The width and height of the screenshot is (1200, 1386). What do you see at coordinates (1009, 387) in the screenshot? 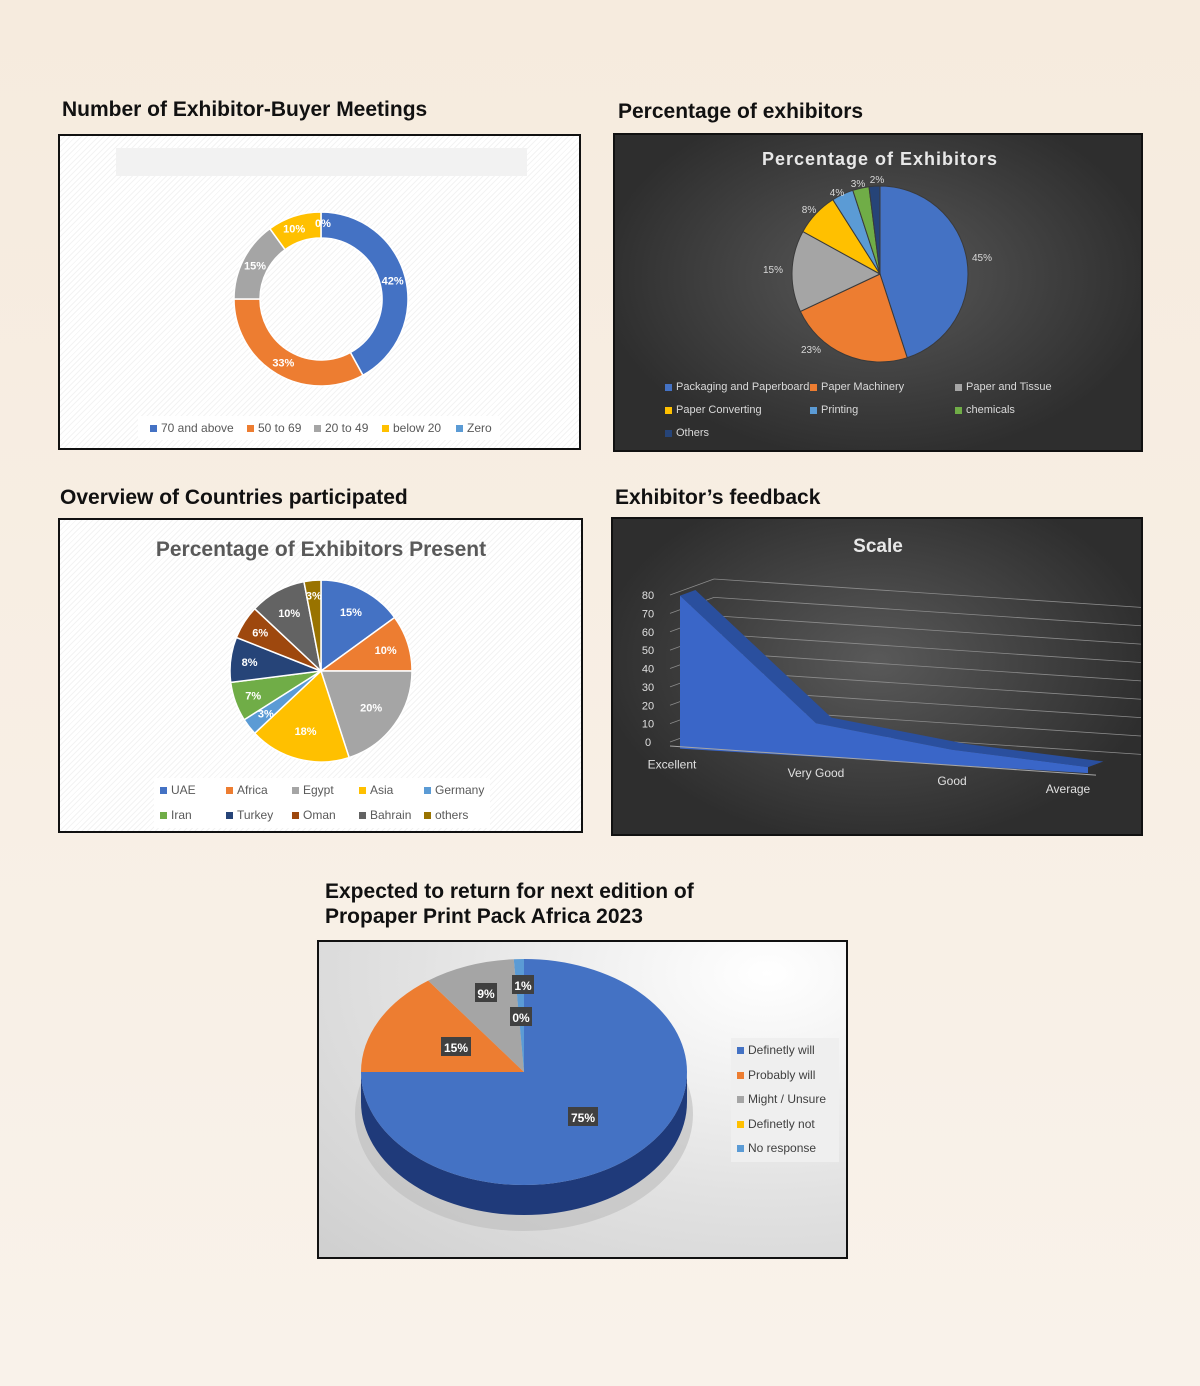
I see `exhibitors-legend-label-2: Paper and Tissue` at bounding box center [1009, 387].